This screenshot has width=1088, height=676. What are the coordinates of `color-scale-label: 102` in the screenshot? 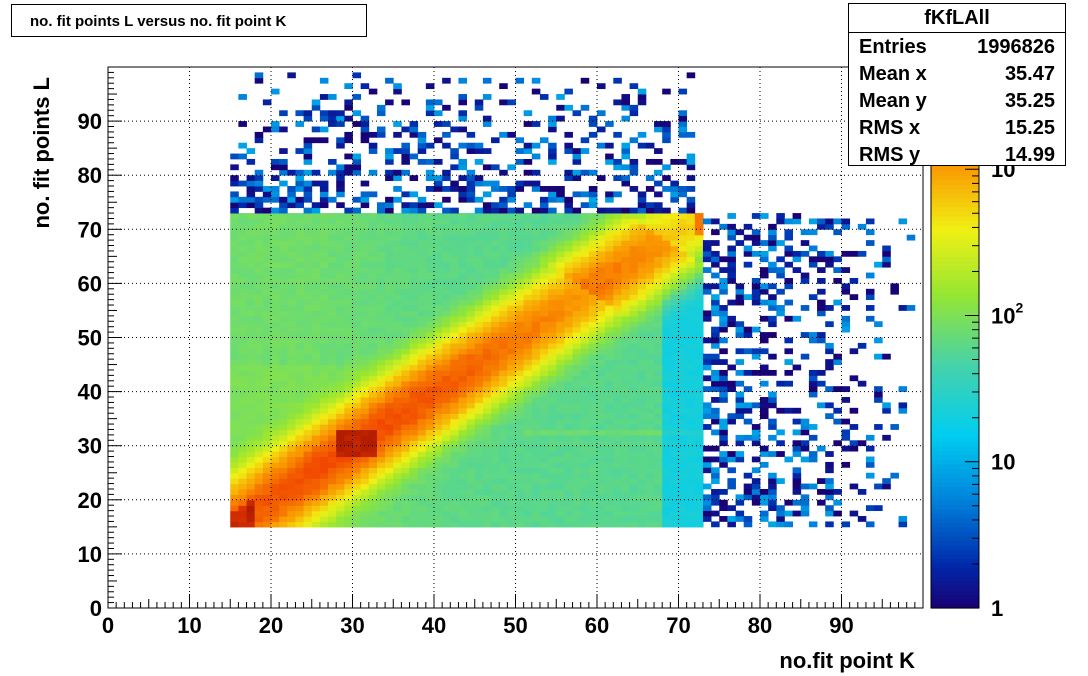 It's located at (1007, 313).